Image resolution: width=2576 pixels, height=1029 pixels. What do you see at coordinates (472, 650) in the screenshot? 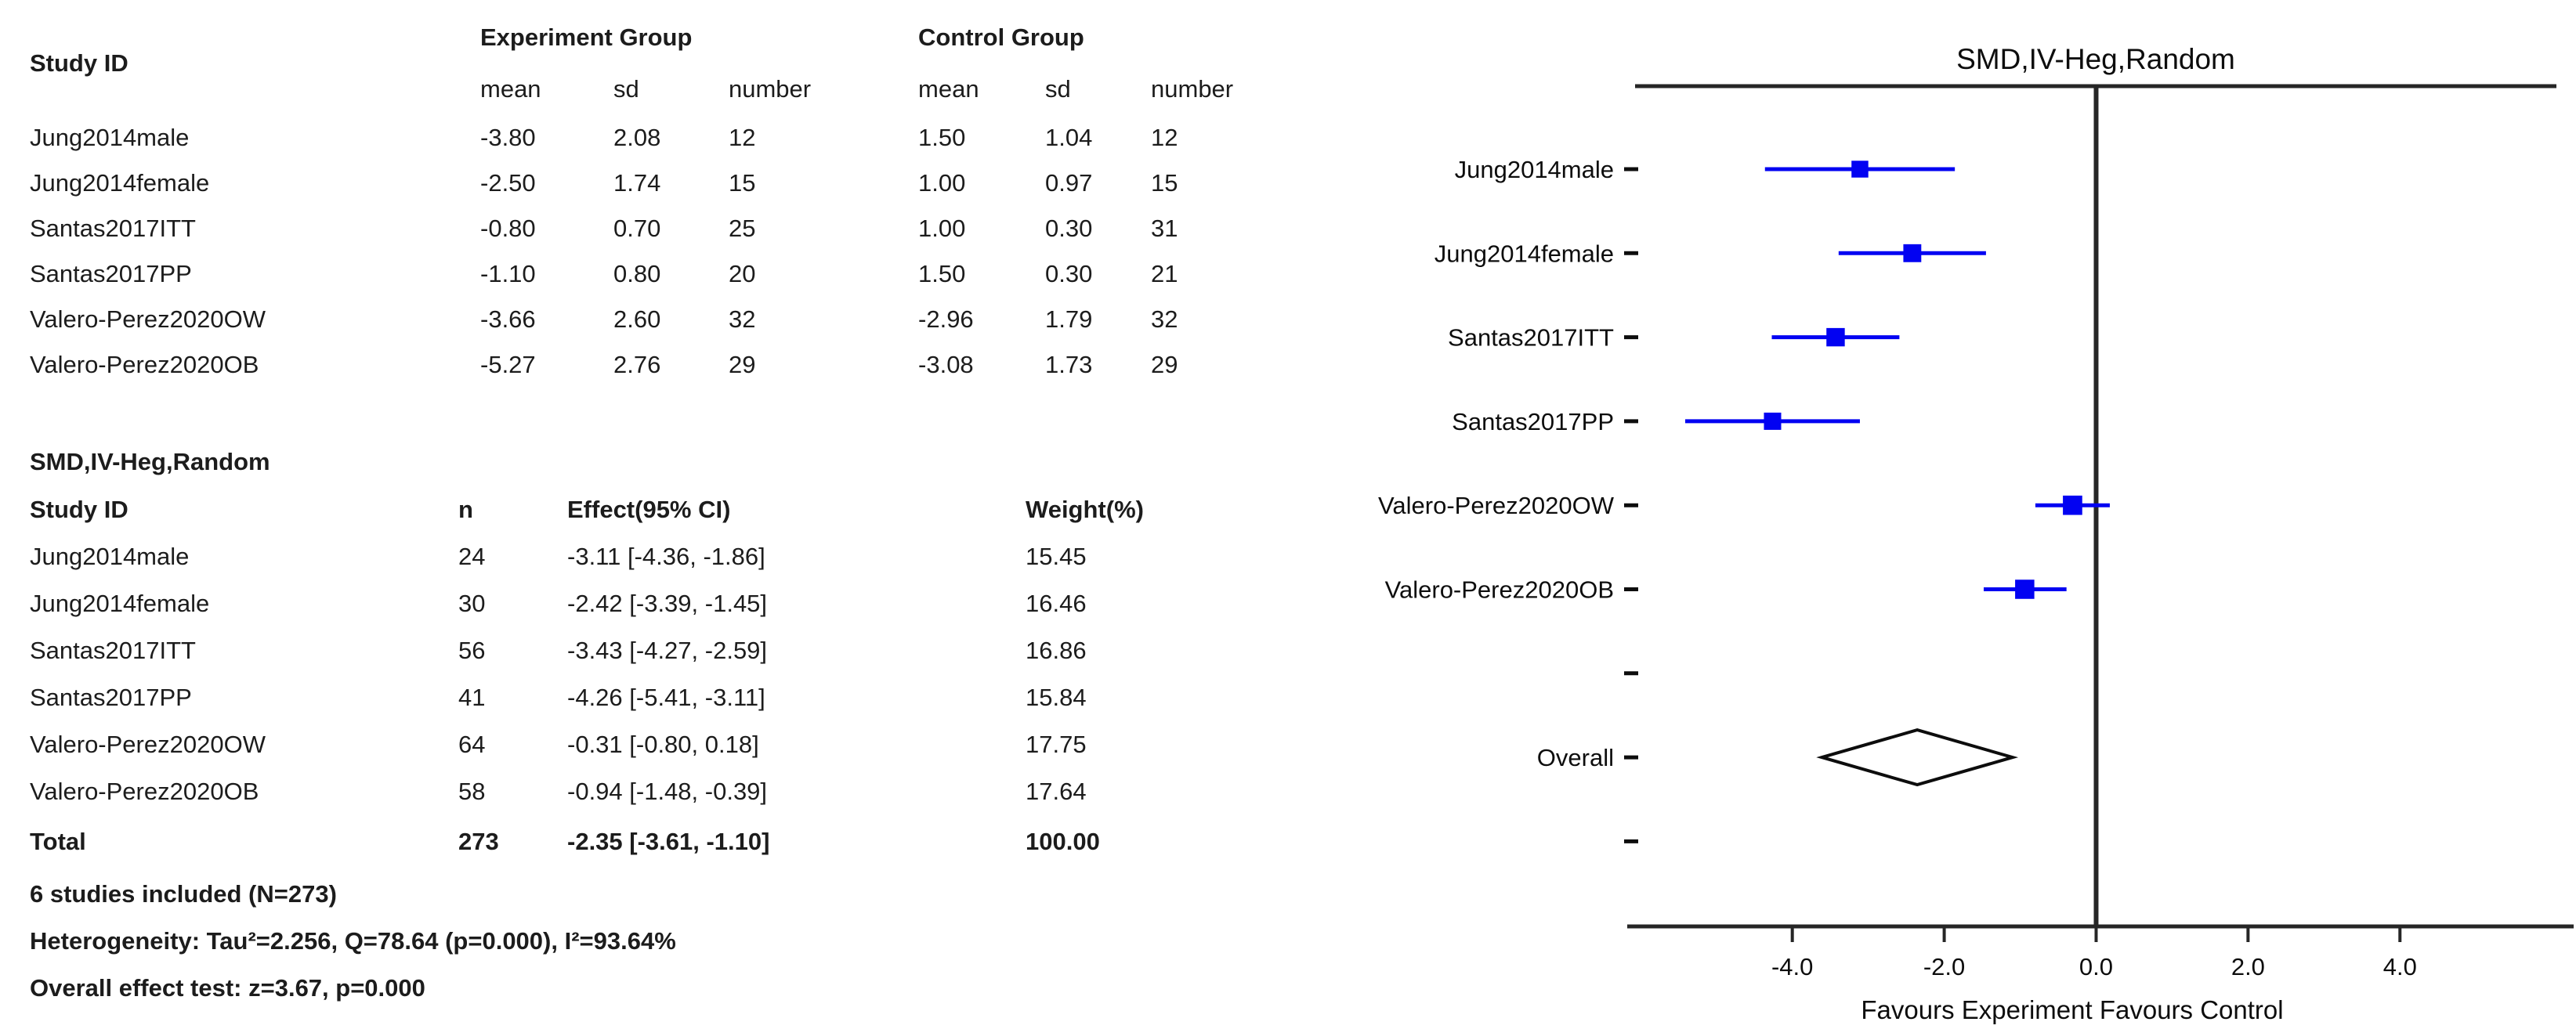
I see `effect-table-row-cell: 56` at bounding box center [472, 650].